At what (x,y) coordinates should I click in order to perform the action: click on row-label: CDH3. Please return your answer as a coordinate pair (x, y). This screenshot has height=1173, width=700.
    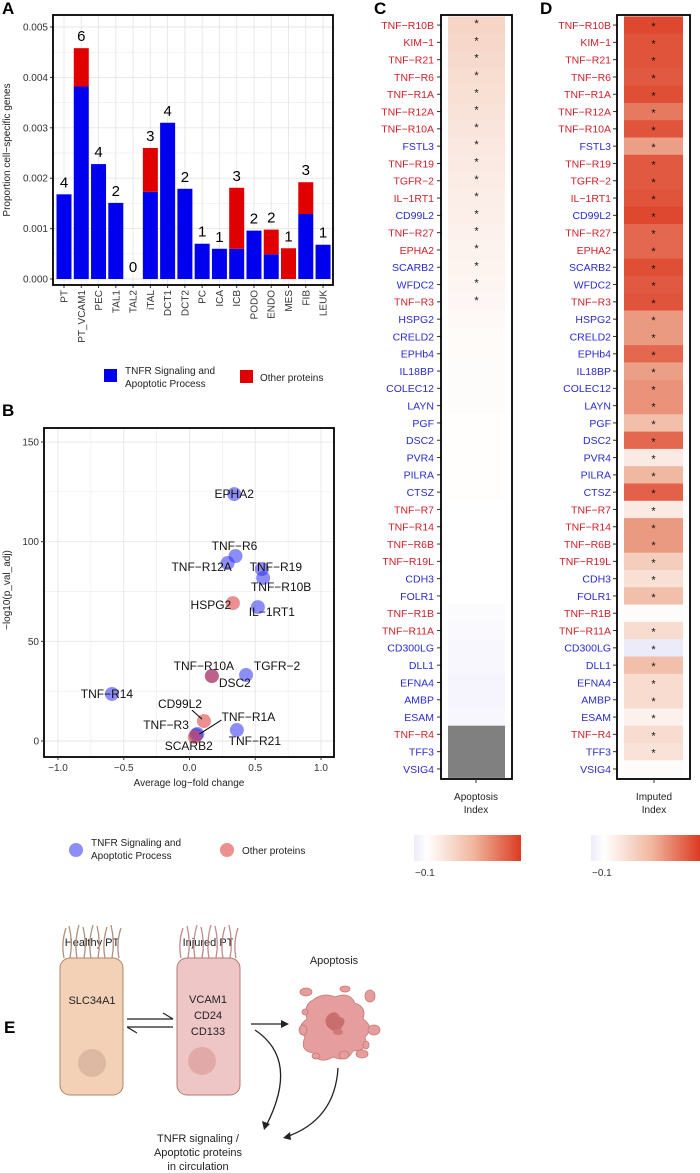
    Looking at the image, I should click on (419, 579).